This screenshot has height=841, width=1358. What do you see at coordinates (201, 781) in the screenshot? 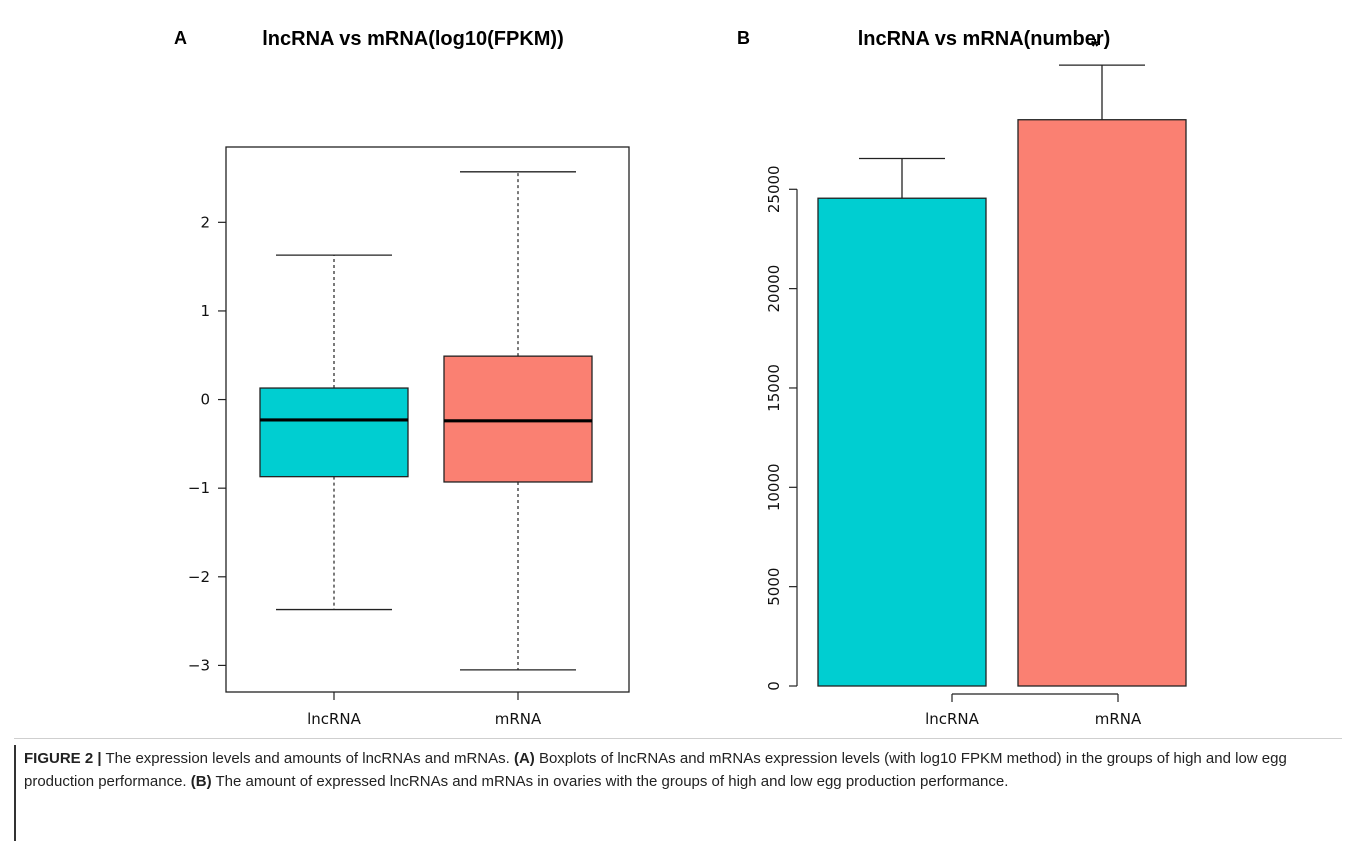
I see `caption-b-label: (B)` at bounding box center [201, 781].